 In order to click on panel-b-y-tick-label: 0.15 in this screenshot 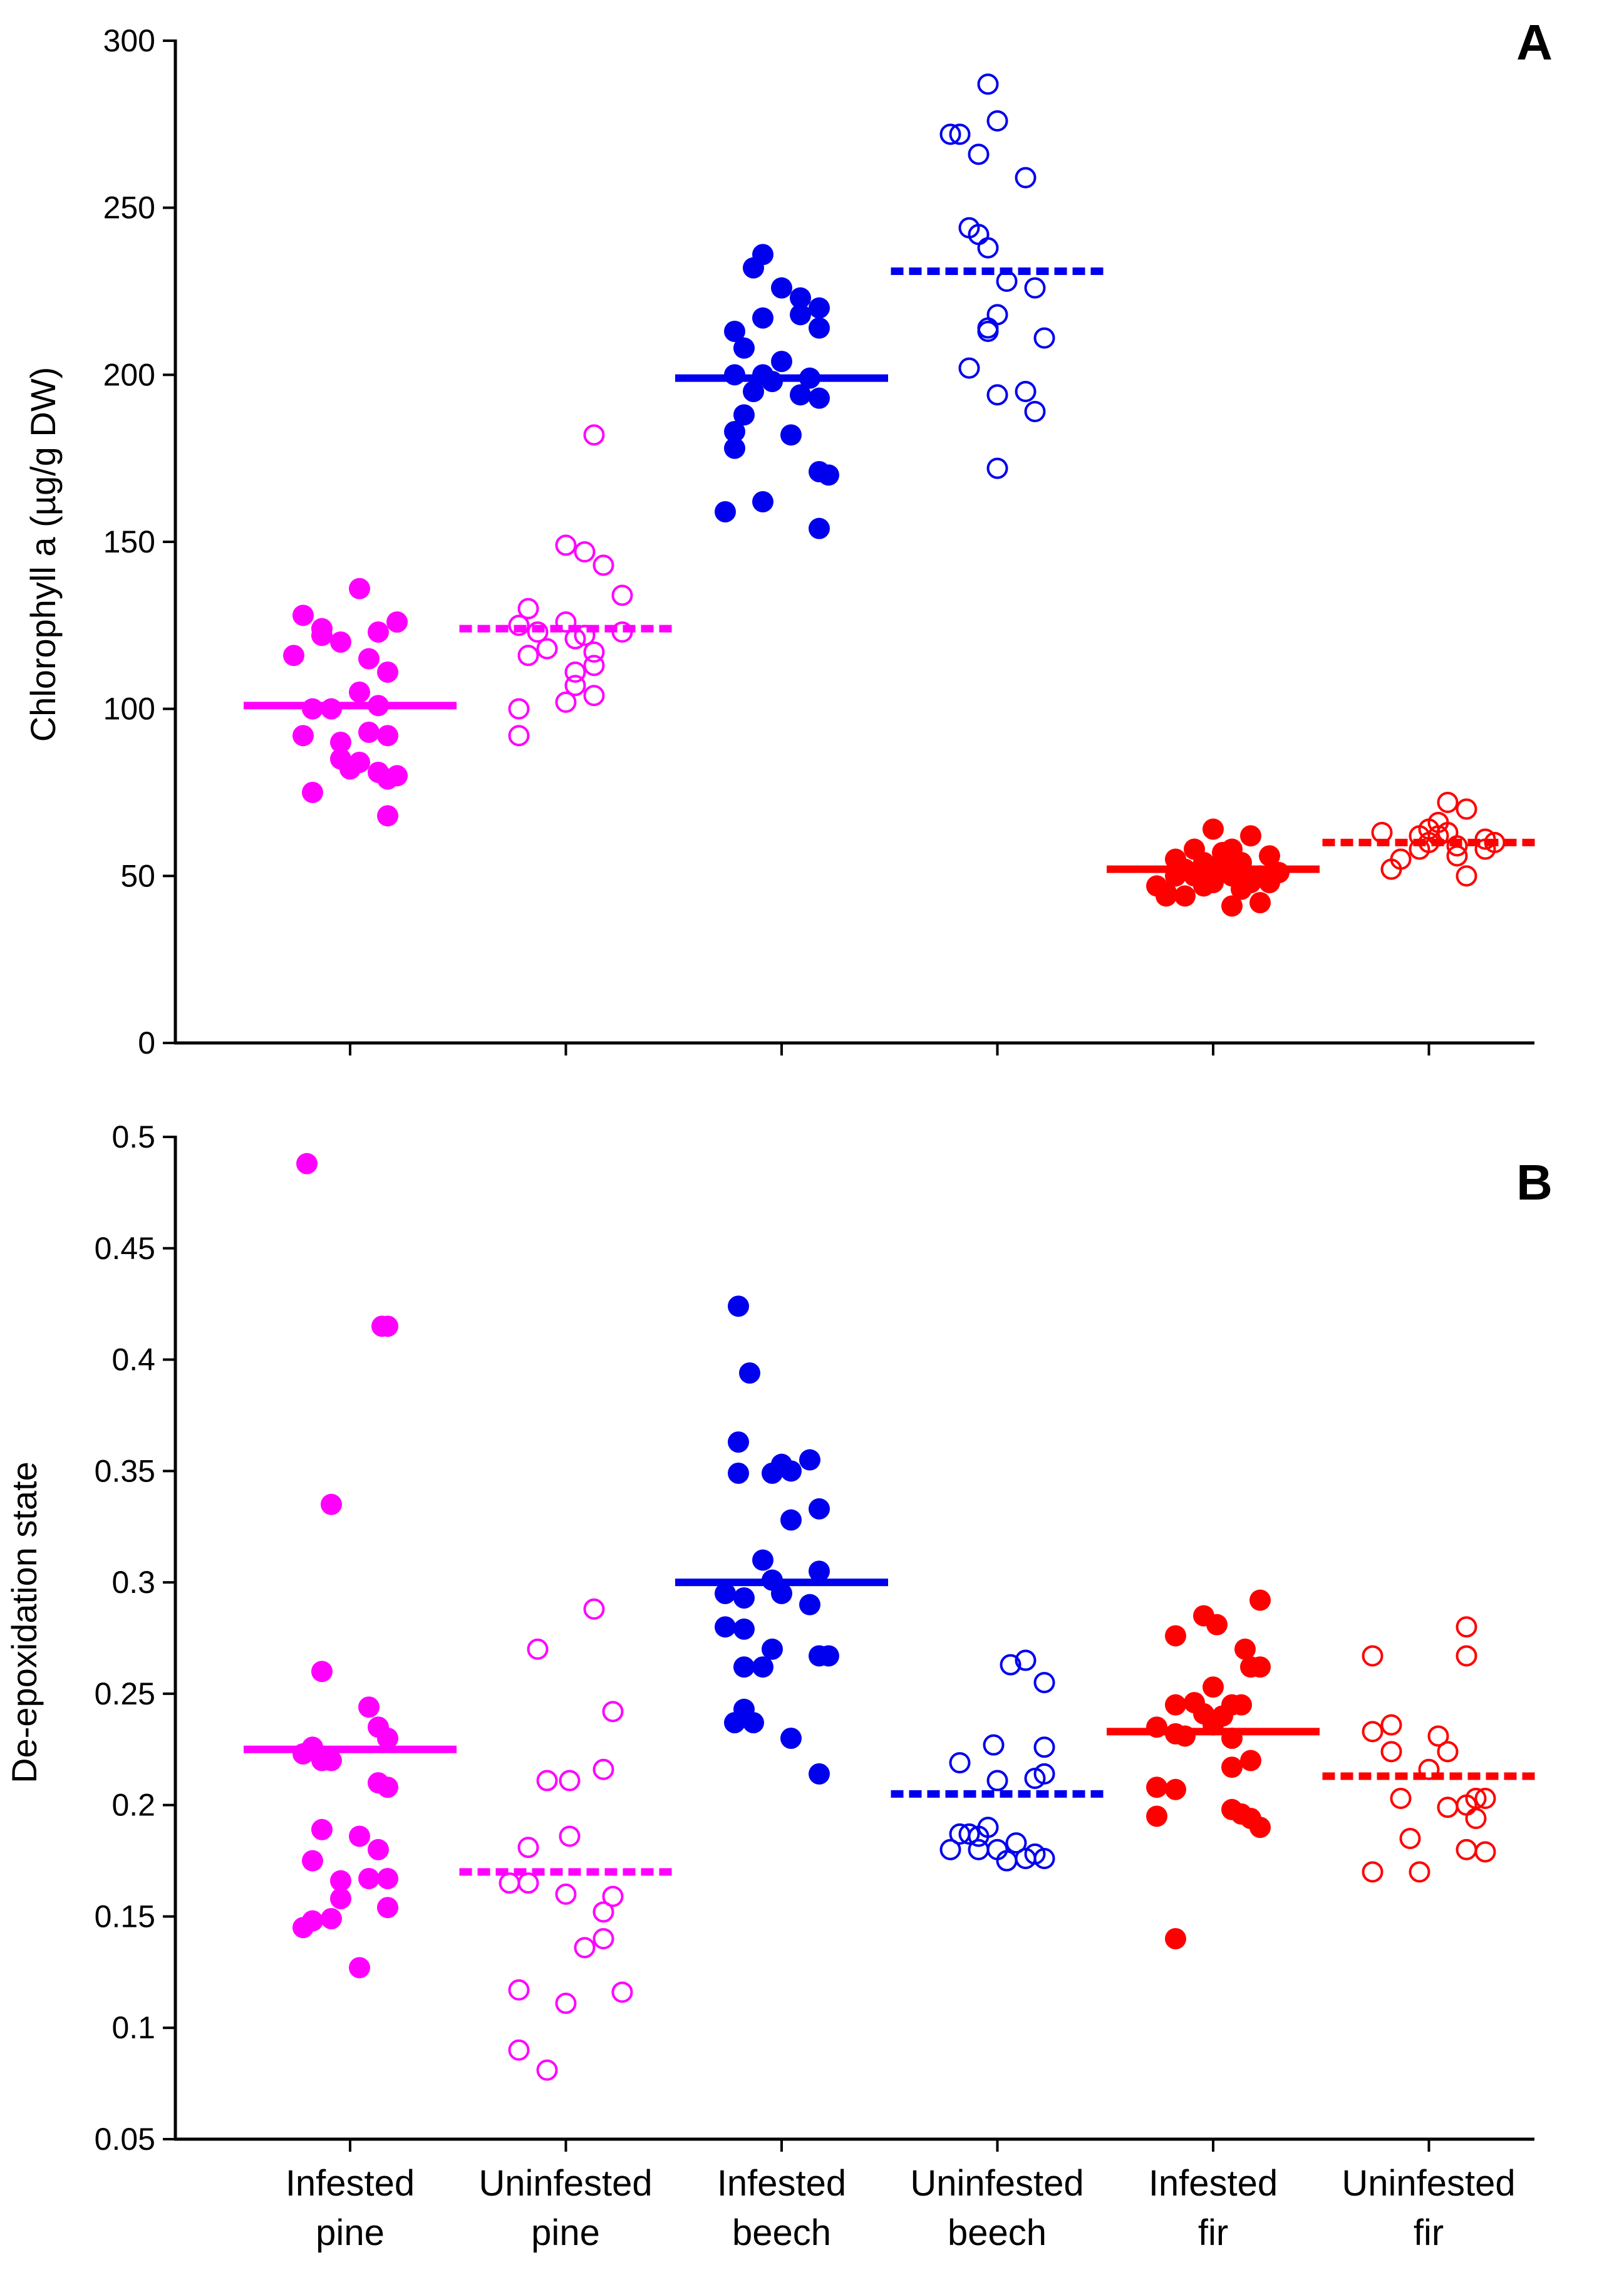, I will do `click(125, 1917)`.